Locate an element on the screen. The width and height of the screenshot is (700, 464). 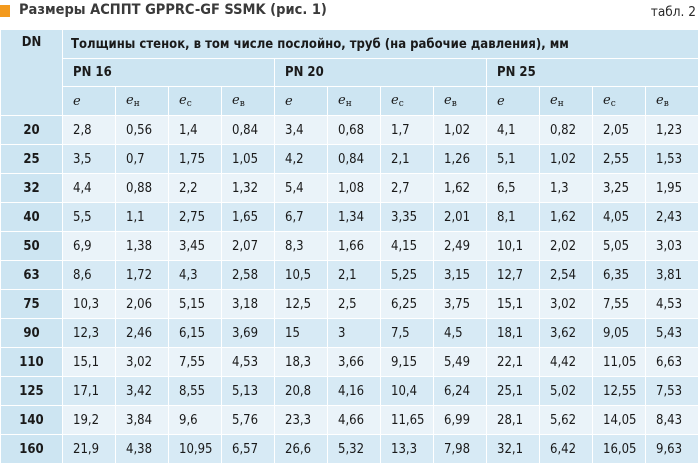
value-cell: 2,43 is located at coordinates (672, 217).